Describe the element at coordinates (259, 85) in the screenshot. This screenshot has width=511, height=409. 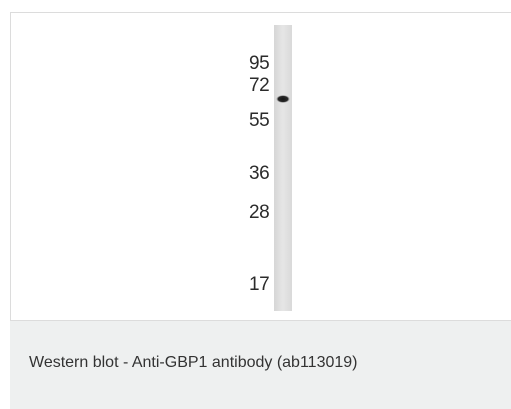
I see `mw-marker-72: 72` at that location.